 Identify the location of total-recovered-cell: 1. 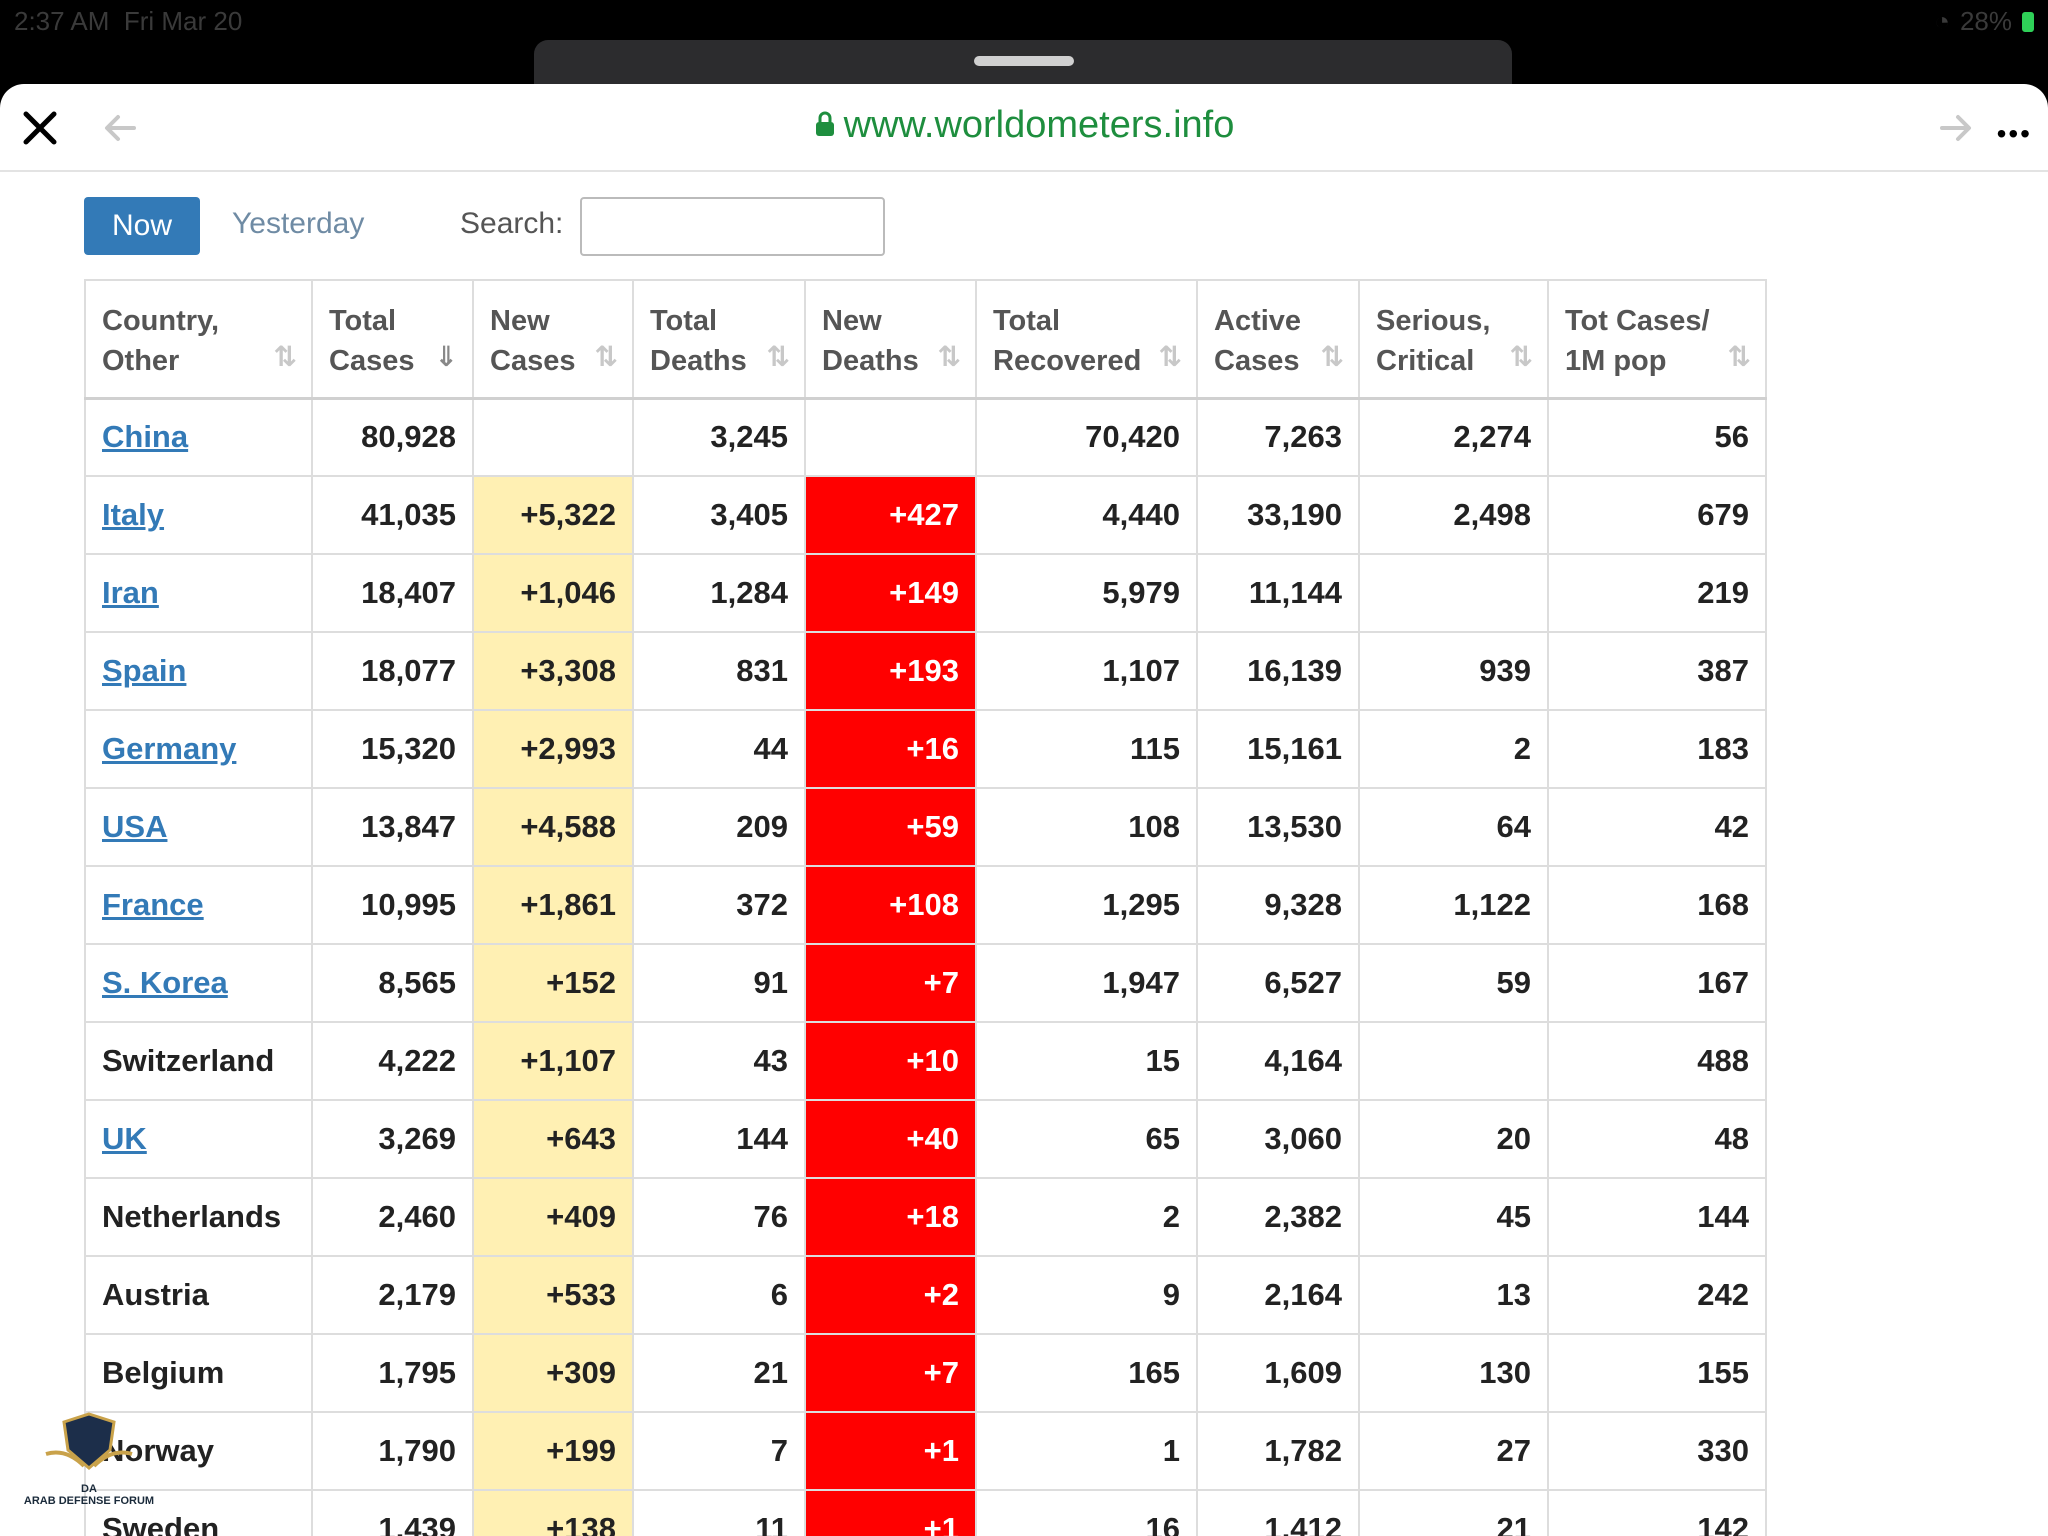
(1086, 1451).